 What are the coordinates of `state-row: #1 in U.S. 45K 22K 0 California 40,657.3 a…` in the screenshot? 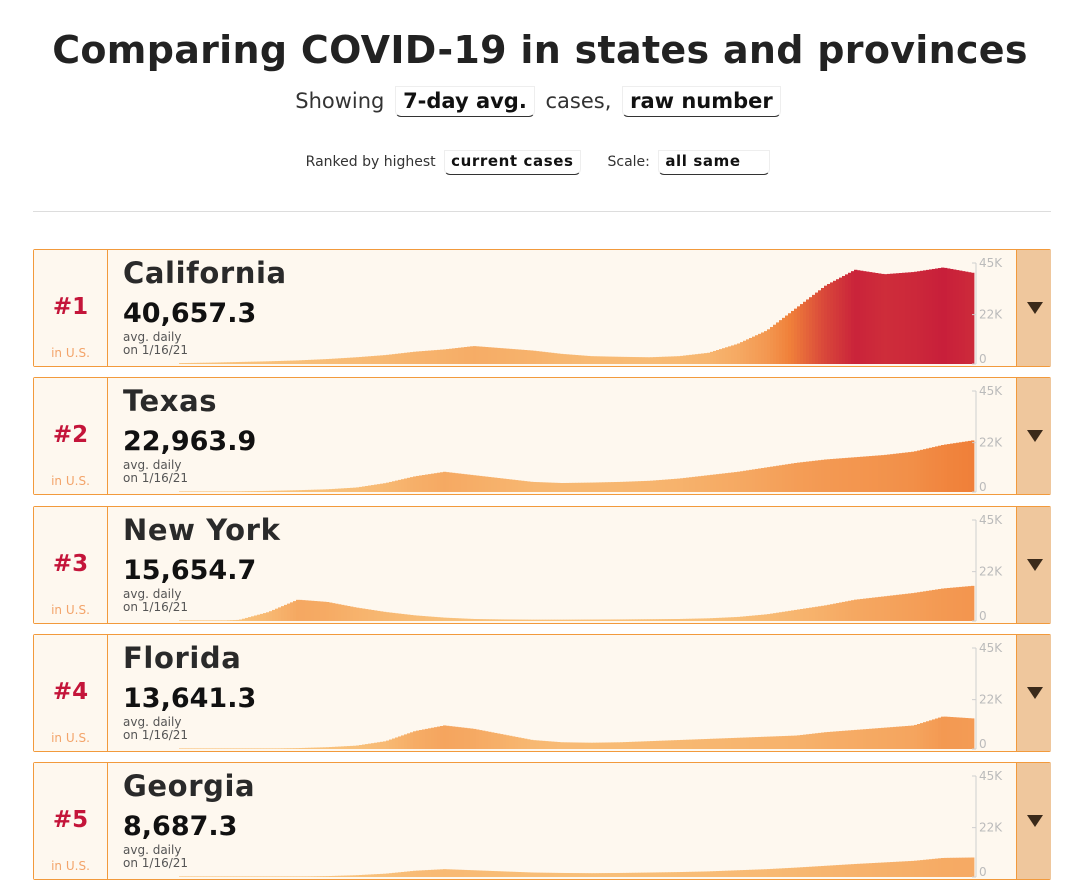 It's located at (542, 308).